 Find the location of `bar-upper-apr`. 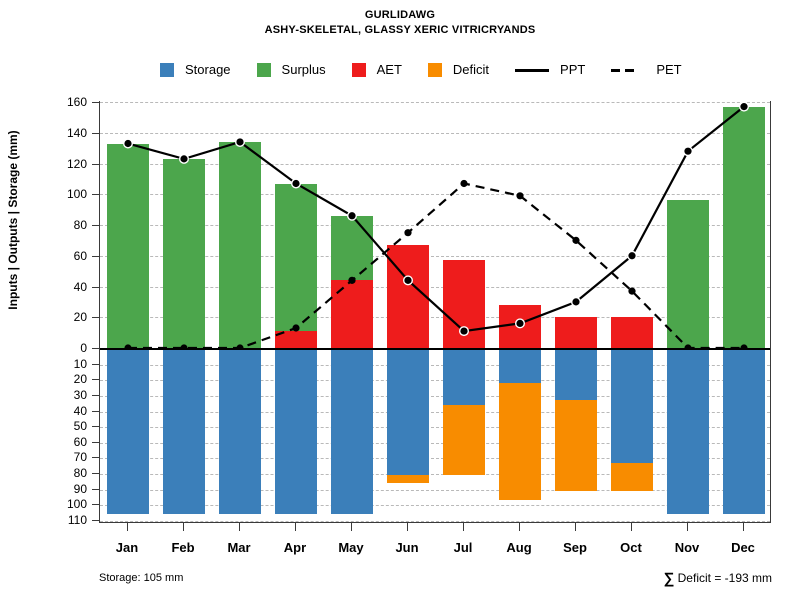

bar-upper-apr is located at coordinates (296, 265).